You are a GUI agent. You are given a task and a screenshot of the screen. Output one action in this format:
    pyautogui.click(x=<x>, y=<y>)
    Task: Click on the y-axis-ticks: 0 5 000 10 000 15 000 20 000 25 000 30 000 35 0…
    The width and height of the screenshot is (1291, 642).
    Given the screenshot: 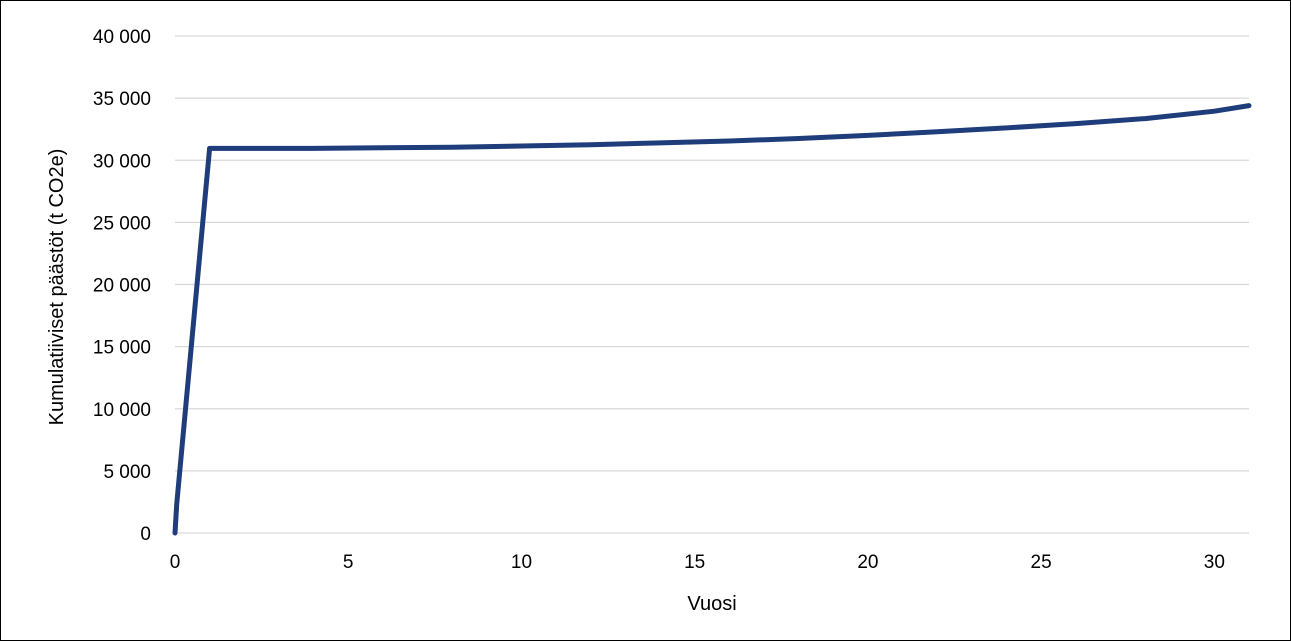 What is the action you would take?
    pyautogui.click(x=122, y=286)
    